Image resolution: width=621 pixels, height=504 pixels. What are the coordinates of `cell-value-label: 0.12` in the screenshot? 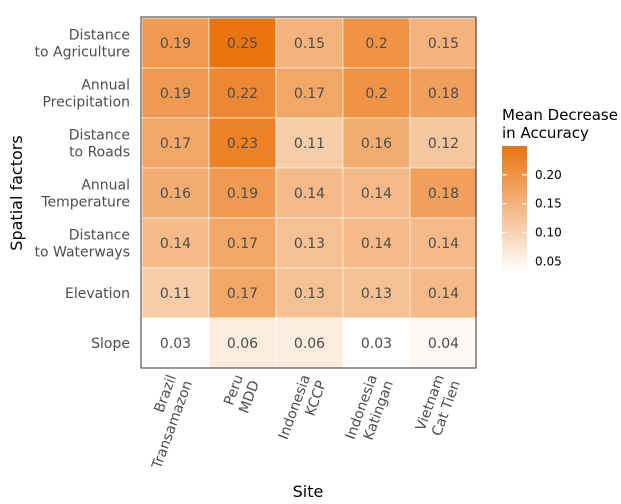 It's located at (443, 144).